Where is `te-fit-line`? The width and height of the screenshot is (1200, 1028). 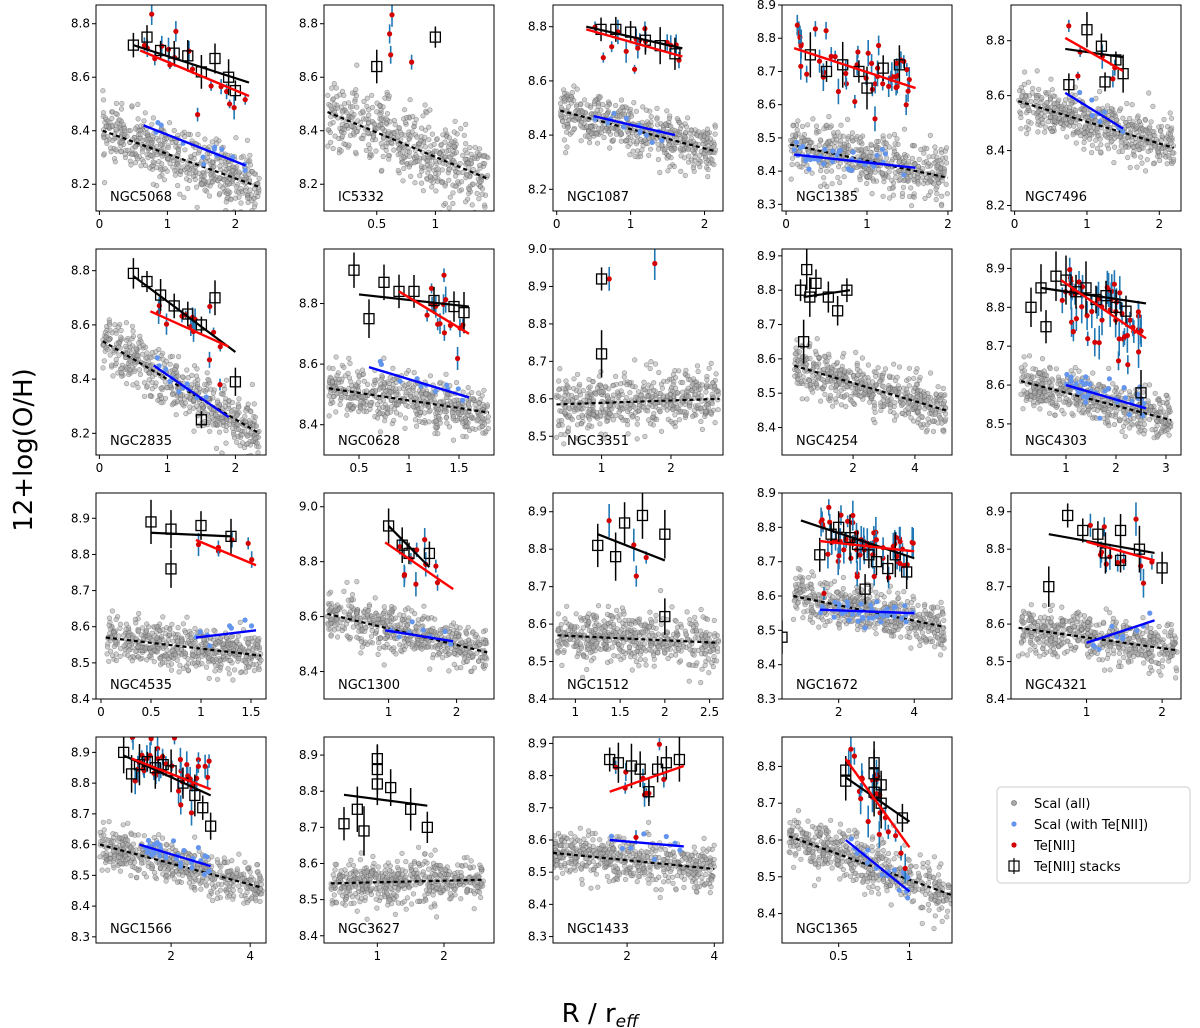
te-fit-line is located at coordinates (854, 68).